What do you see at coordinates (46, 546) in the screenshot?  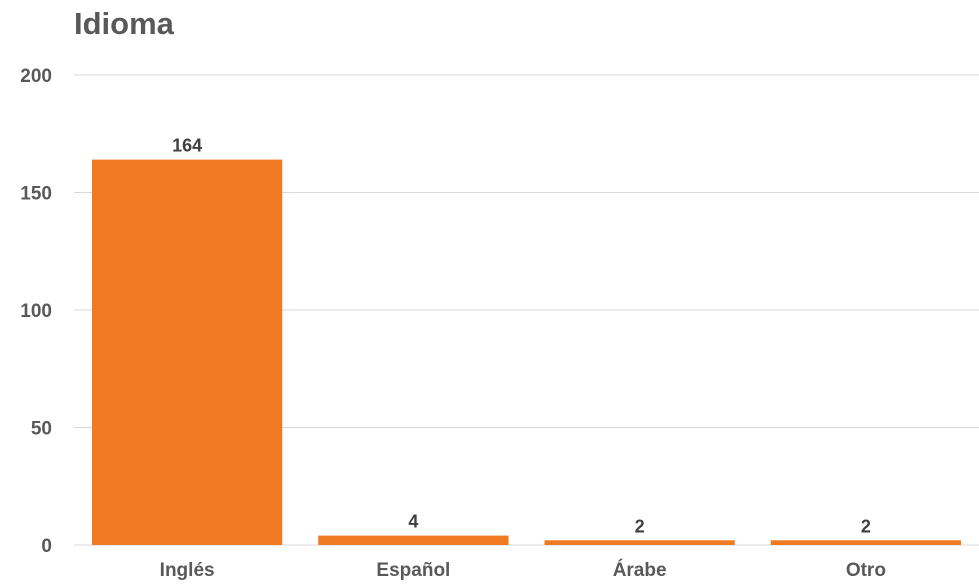 I see `y-tick-label: 0` at bounding box center [46, 546].